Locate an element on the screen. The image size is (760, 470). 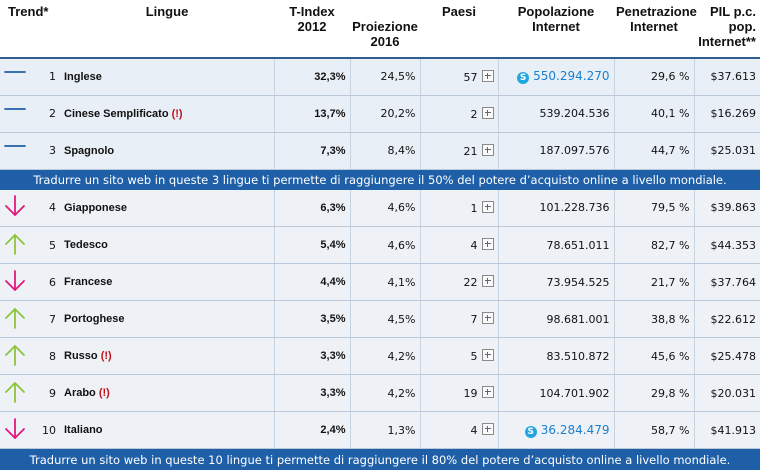
language-name: Portoghese is located at coordinates (94, 319).